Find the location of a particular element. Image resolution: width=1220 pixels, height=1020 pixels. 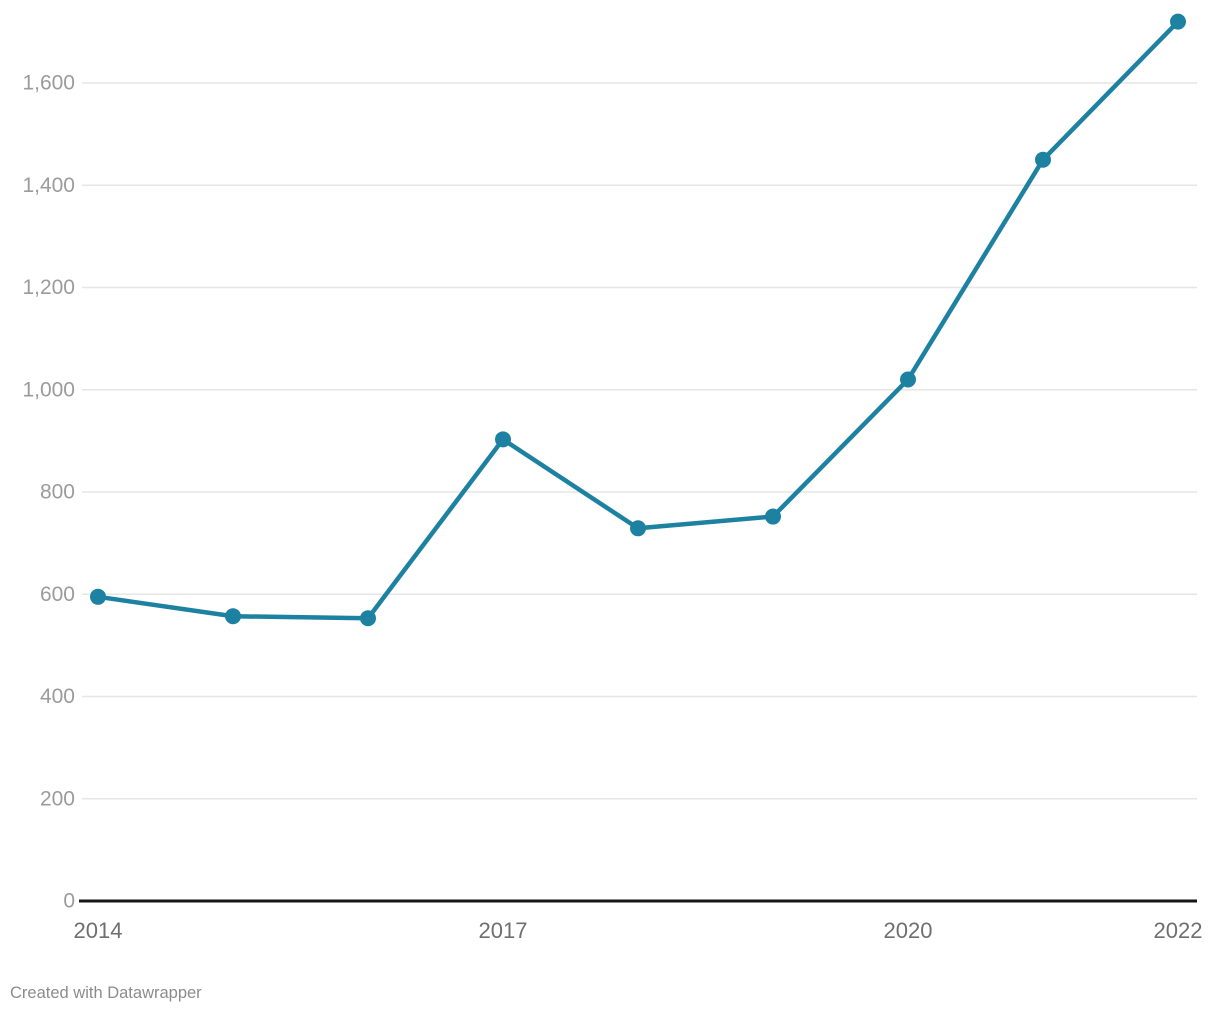

y-tick-label: 1,200 is located at coordinates (48, 287).